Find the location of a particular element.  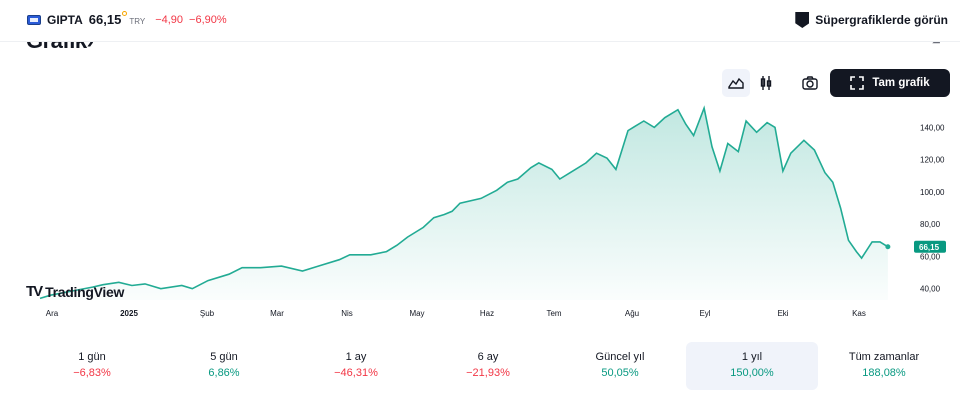

period-label: 5 gün is located at coordinates (224, 357).